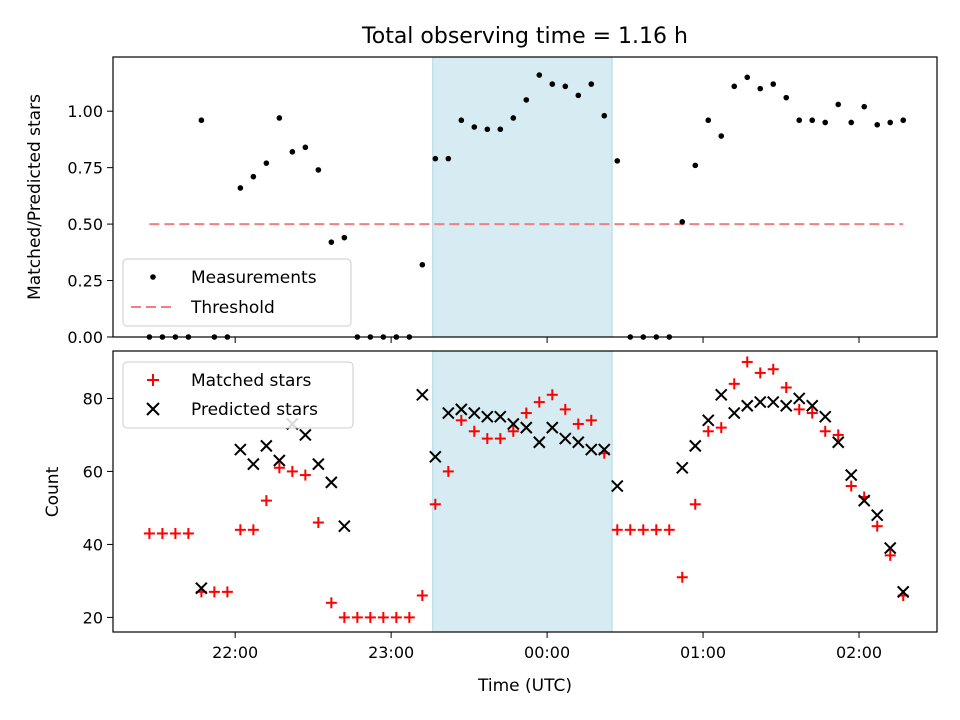 The image size is (960, 720). What do you see at coordinates (524, 686) in the screenshot?
I see `x-axis-label: Time (UTC)` at bounding box center [524, 686].